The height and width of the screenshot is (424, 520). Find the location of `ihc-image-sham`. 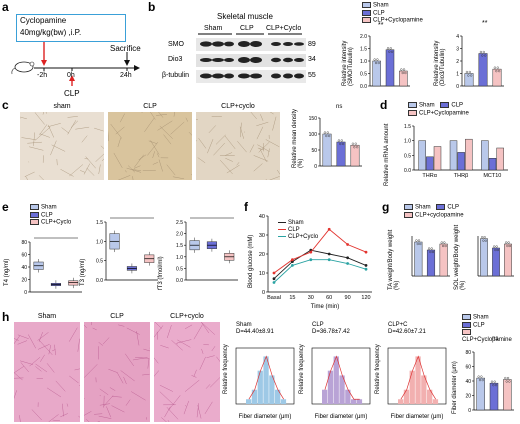

ihc-image-sham is located at coordinates (62, 146).